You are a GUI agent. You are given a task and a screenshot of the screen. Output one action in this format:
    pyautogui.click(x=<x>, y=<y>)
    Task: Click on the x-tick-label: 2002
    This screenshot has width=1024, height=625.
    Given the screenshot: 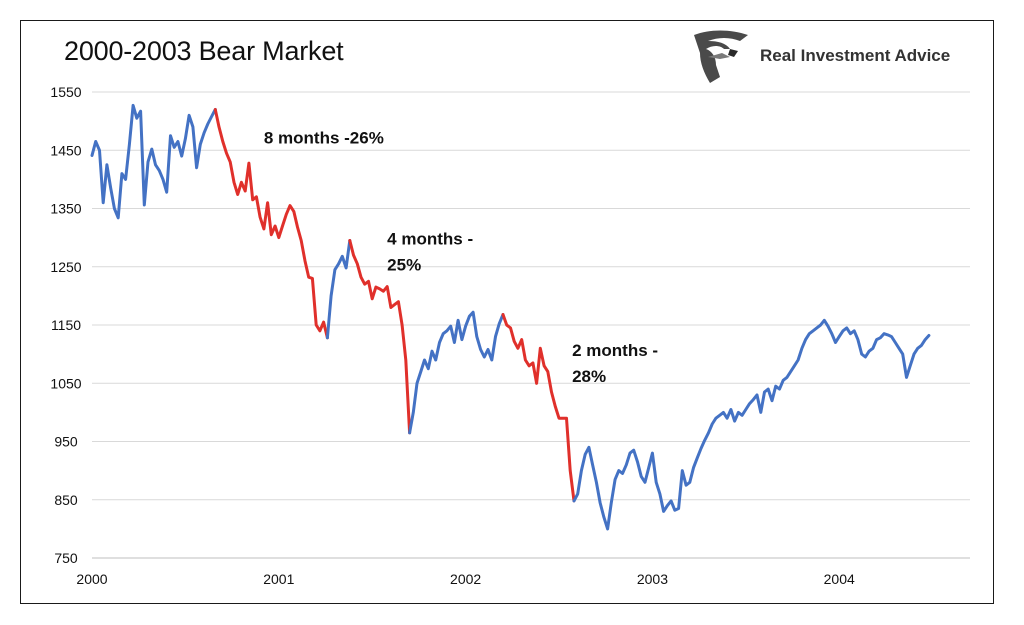 What is the action you would take?
    pyautogui.click(x=465, y=579)
    